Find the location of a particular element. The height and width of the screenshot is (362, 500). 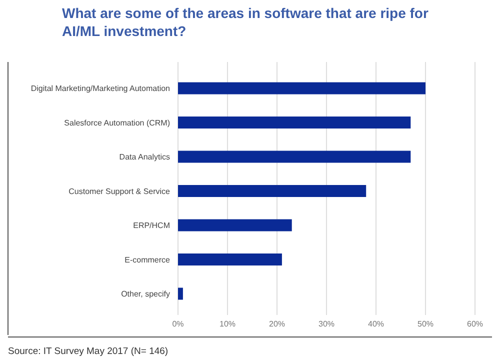

x-tick-label: 20% is located at coordinates (277, 324).